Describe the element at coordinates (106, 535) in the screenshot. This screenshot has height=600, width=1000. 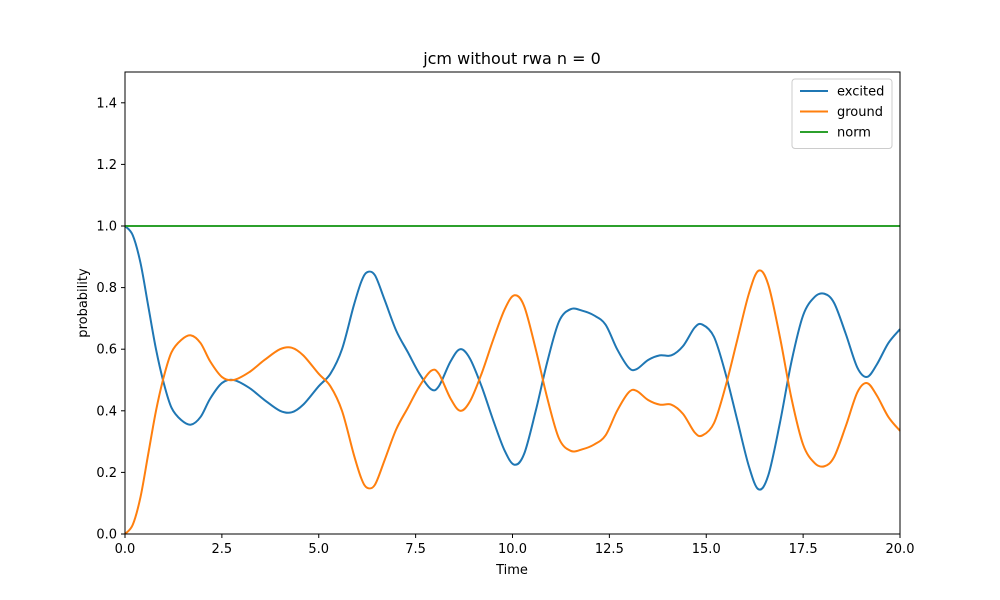
I see `y-tick-label: 0.0` at that location.